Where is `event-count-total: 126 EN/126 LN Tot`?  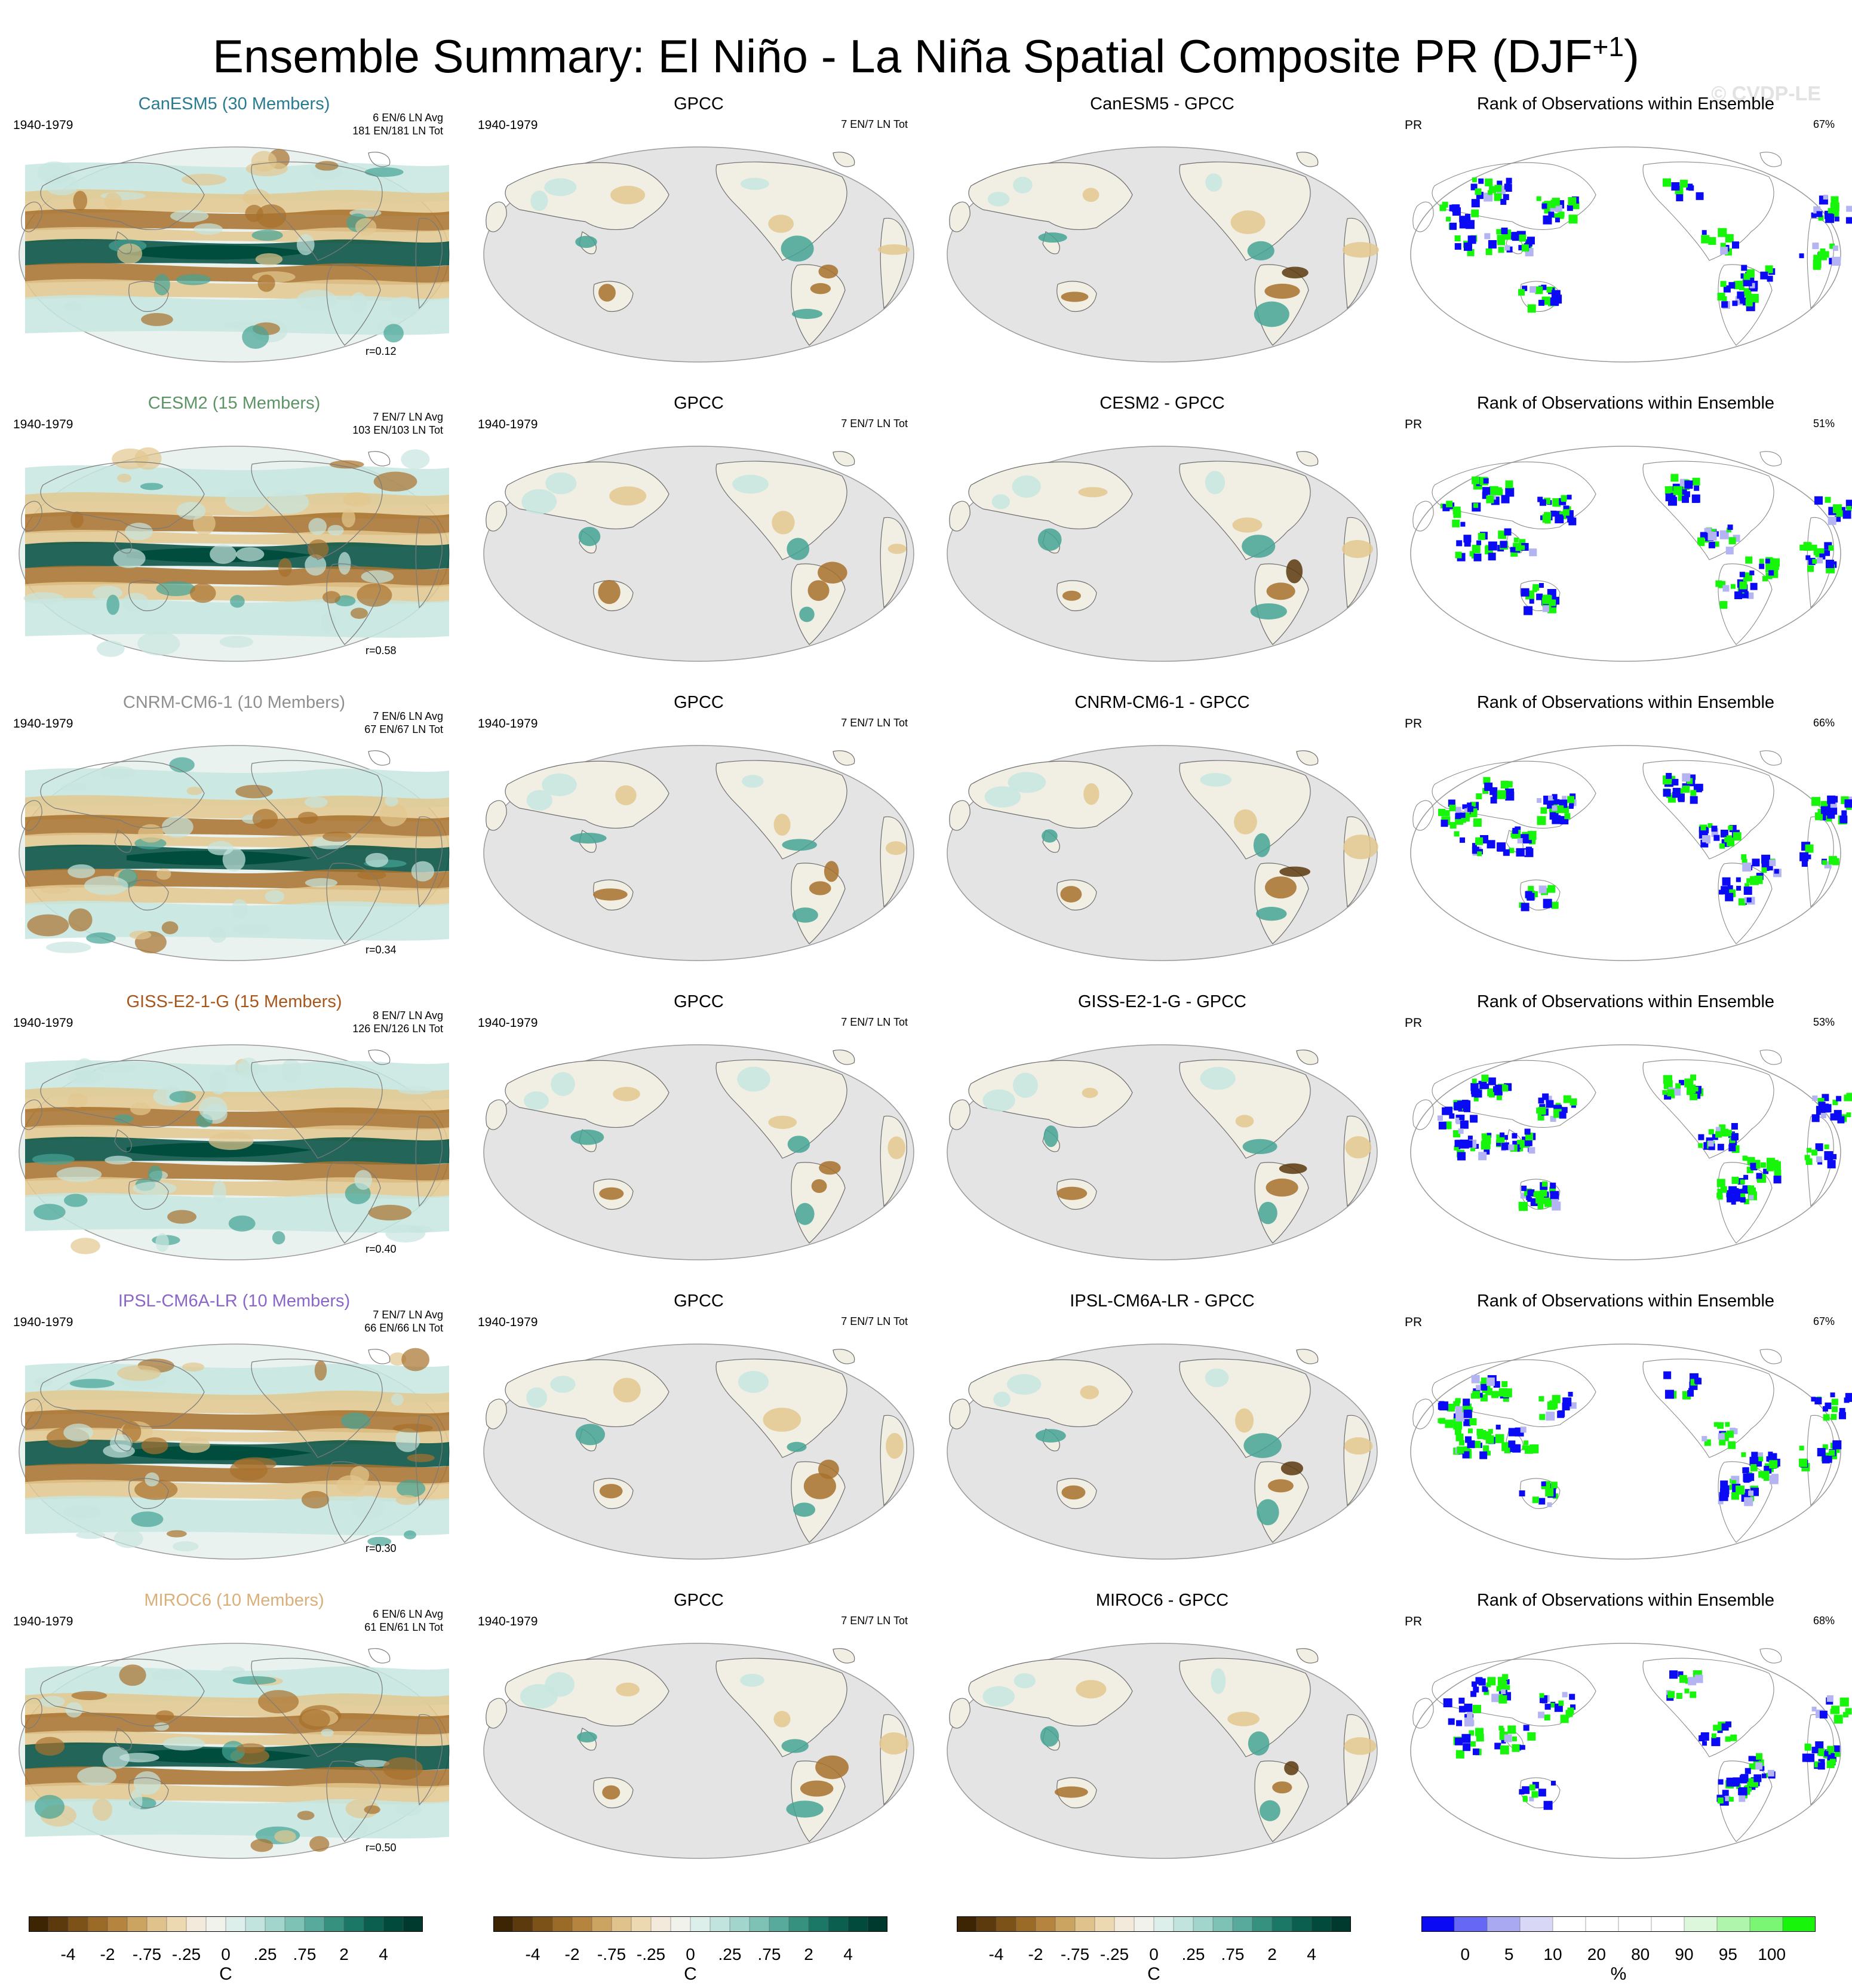
event-count-total: 126 EN/126 LN Tot is located at coordinates (398, 1029).